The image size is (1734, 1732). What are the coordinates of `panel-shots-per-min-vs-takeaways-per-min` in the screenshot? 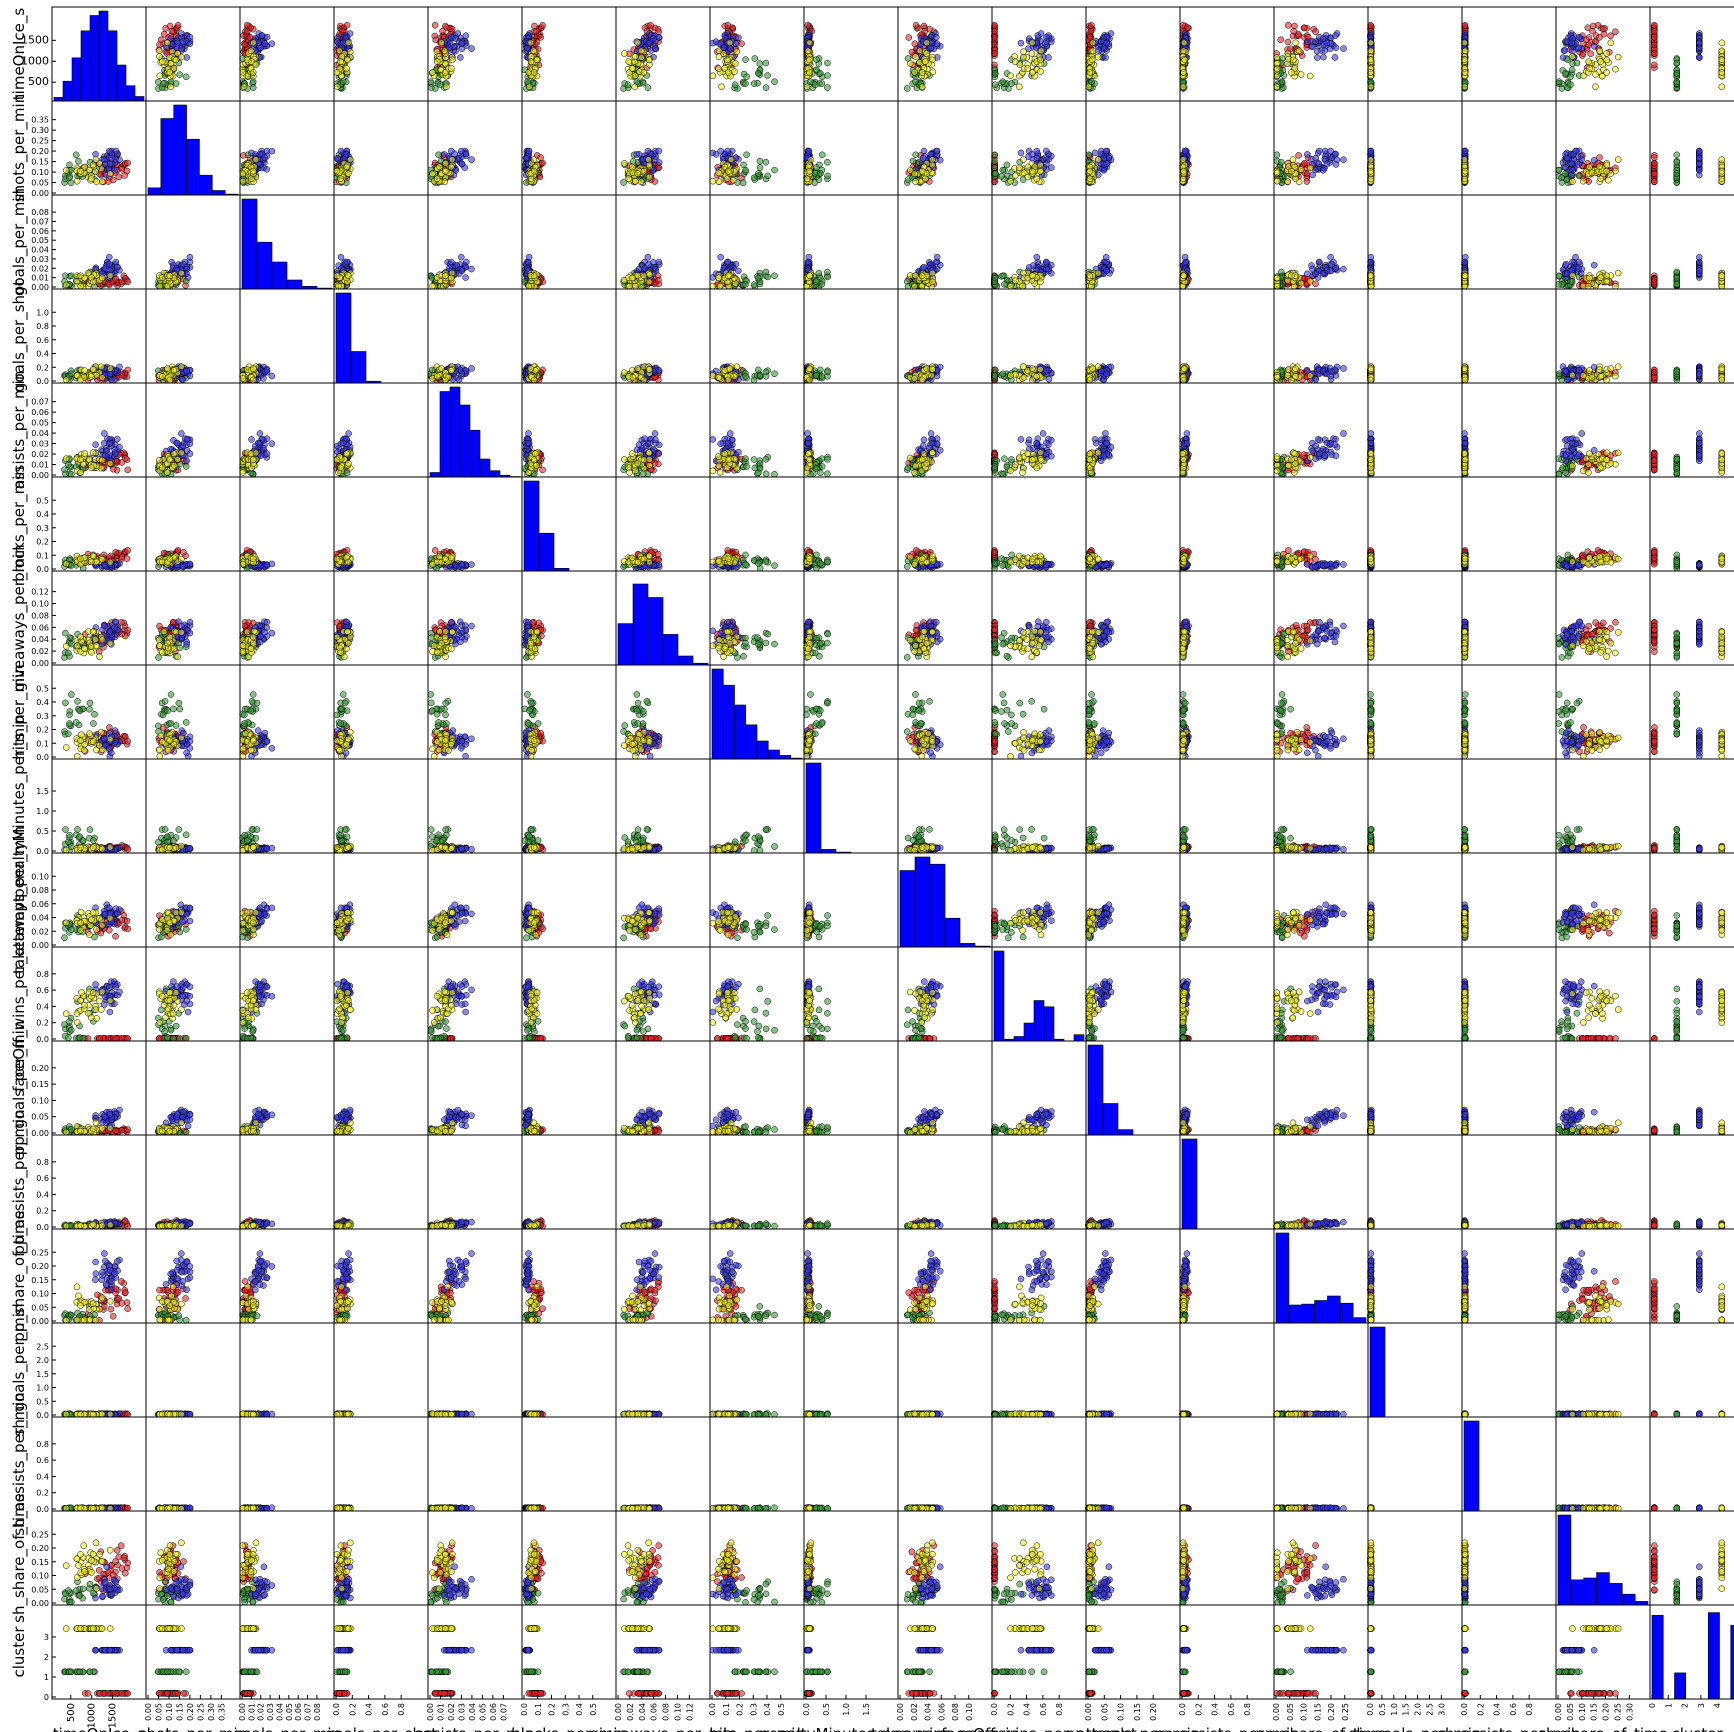 It's located at (945, 148).